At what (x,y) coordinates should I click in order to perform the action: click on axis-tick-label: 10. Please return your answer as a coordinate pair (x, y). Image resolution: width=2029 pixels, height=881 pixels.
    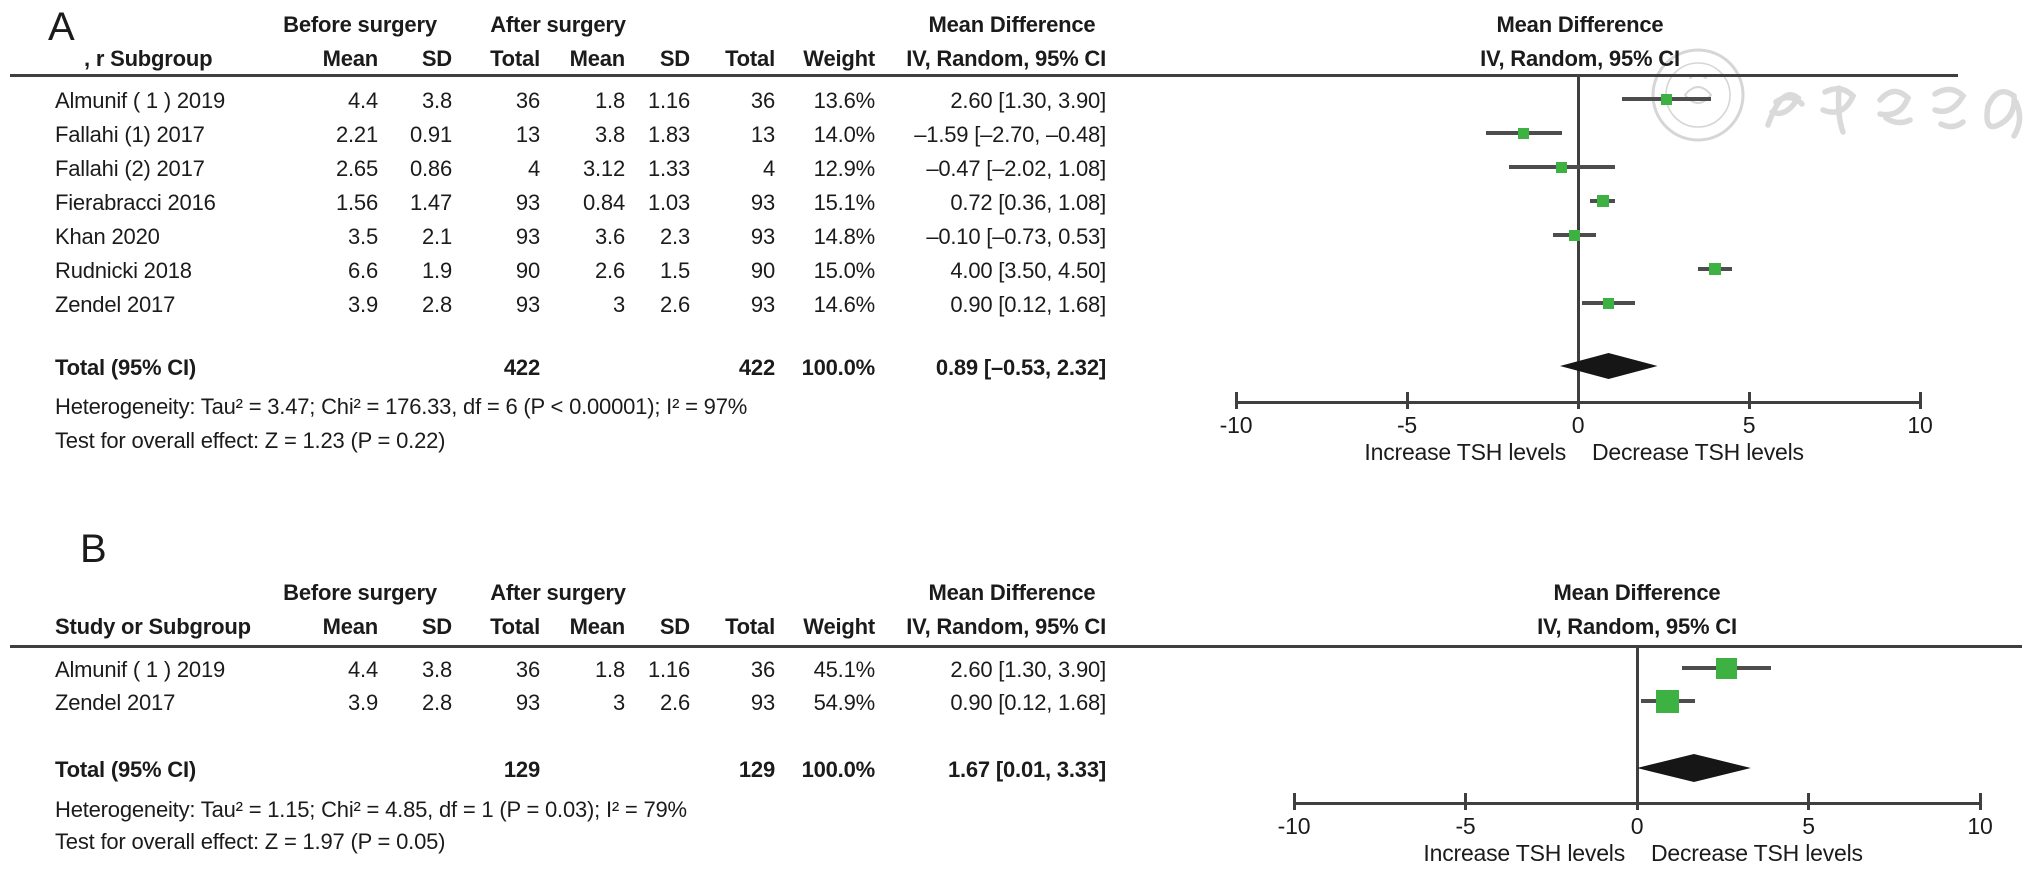
    Looking at the image, I should click on (1980, 826).